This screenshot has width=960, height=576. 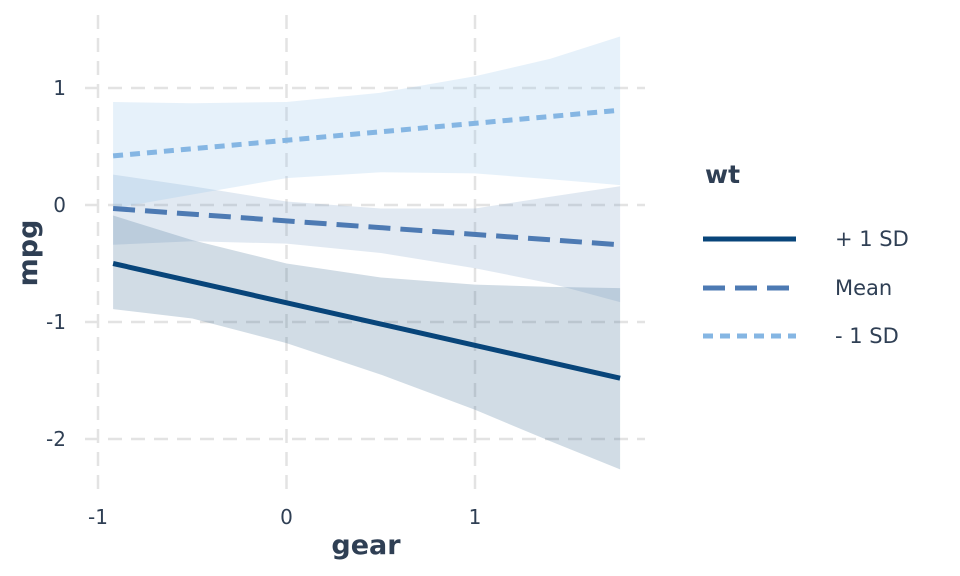 What do you see at coordinates (56, 439) in the screenshot?
I see `y-tick-label-0: -2` at bounding box center [56, 439].